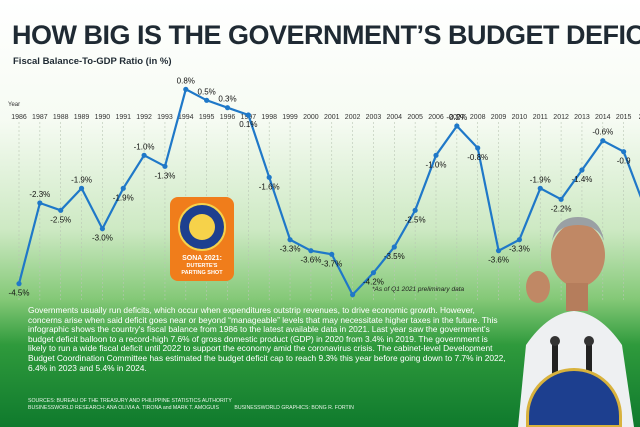 The height and width of the screenshot is (427, 640). Describe the element at coordinates (582, 117) in the screenshot. I see `x-tick-label: 2013` at that location.